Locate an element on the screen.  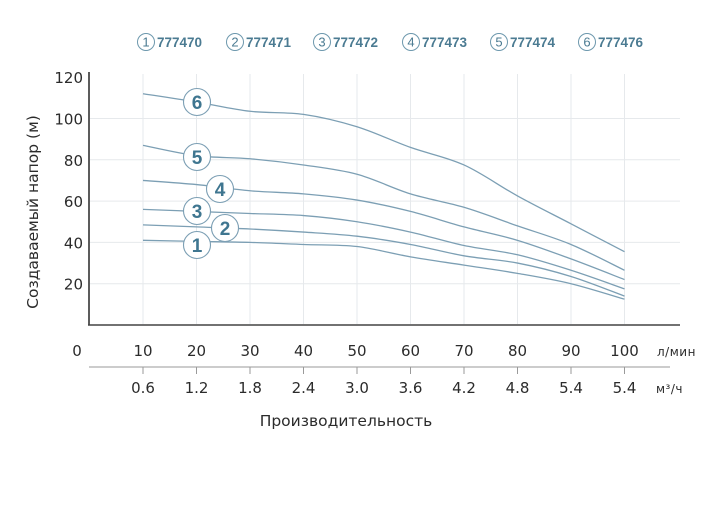
legend-label: 777473 is located at coordinates (445, 42).